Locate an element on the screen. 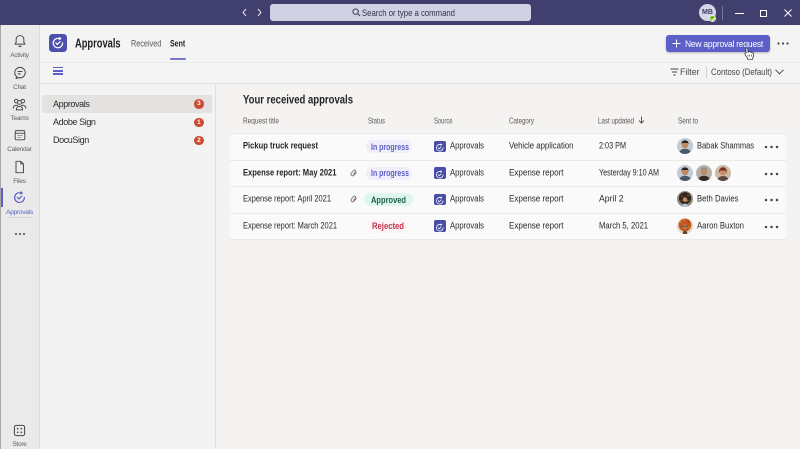 The height and width of the screenshot is (449, 800). svg-text: Yesterday 9:10 AM is located at coordinates (629, 172).